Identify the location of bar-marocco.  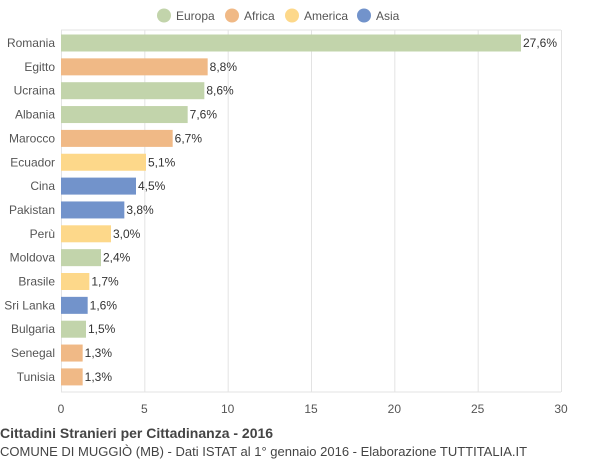
(117, 138).